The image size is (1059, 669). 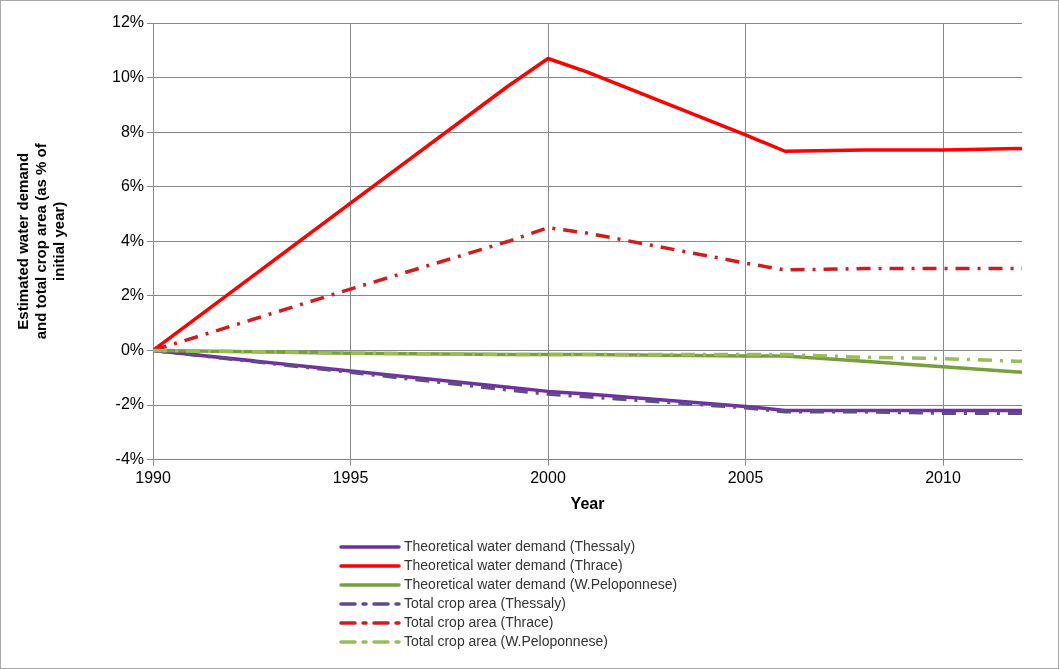 I want to click on legend-label: Total crop area (Thessaly), so click(x=485, y=603).